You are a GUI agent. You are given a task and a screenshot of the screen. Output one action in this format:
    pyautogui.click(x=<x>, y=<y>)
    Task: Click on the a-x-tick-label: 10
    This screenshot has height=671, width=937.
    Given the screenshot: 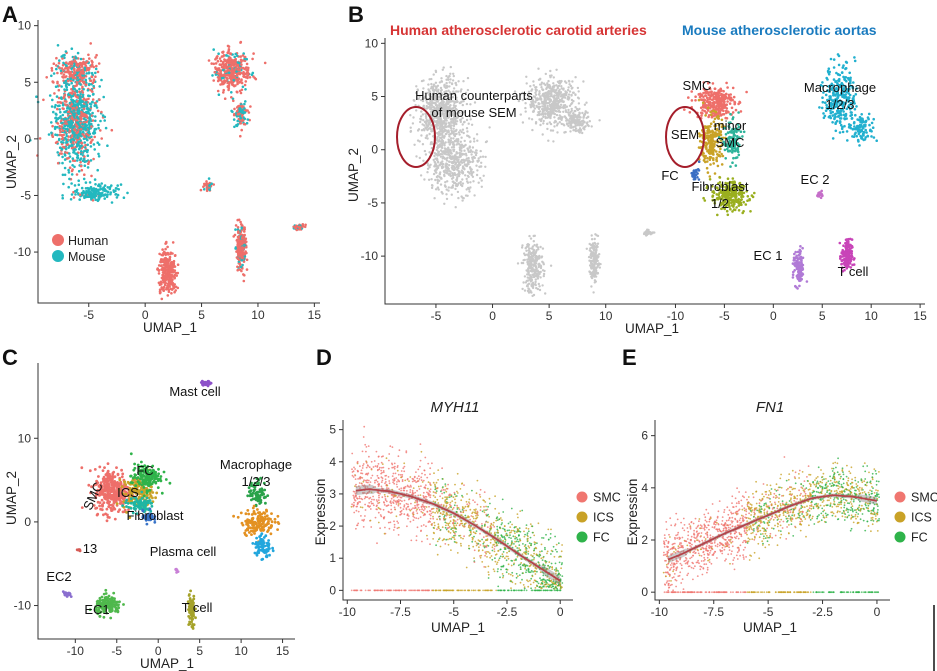 What is the action you would take?
    pyautogui.click(x=258, y=315)
    